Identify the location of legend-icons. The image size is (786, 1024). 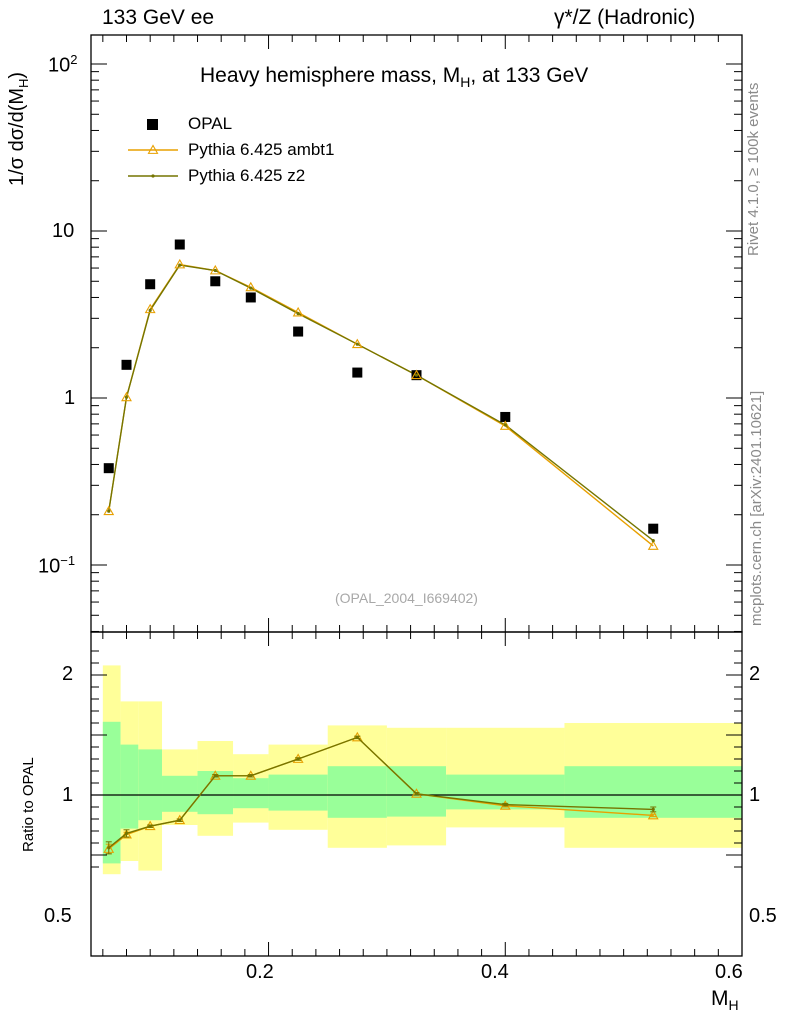
(153, 148).